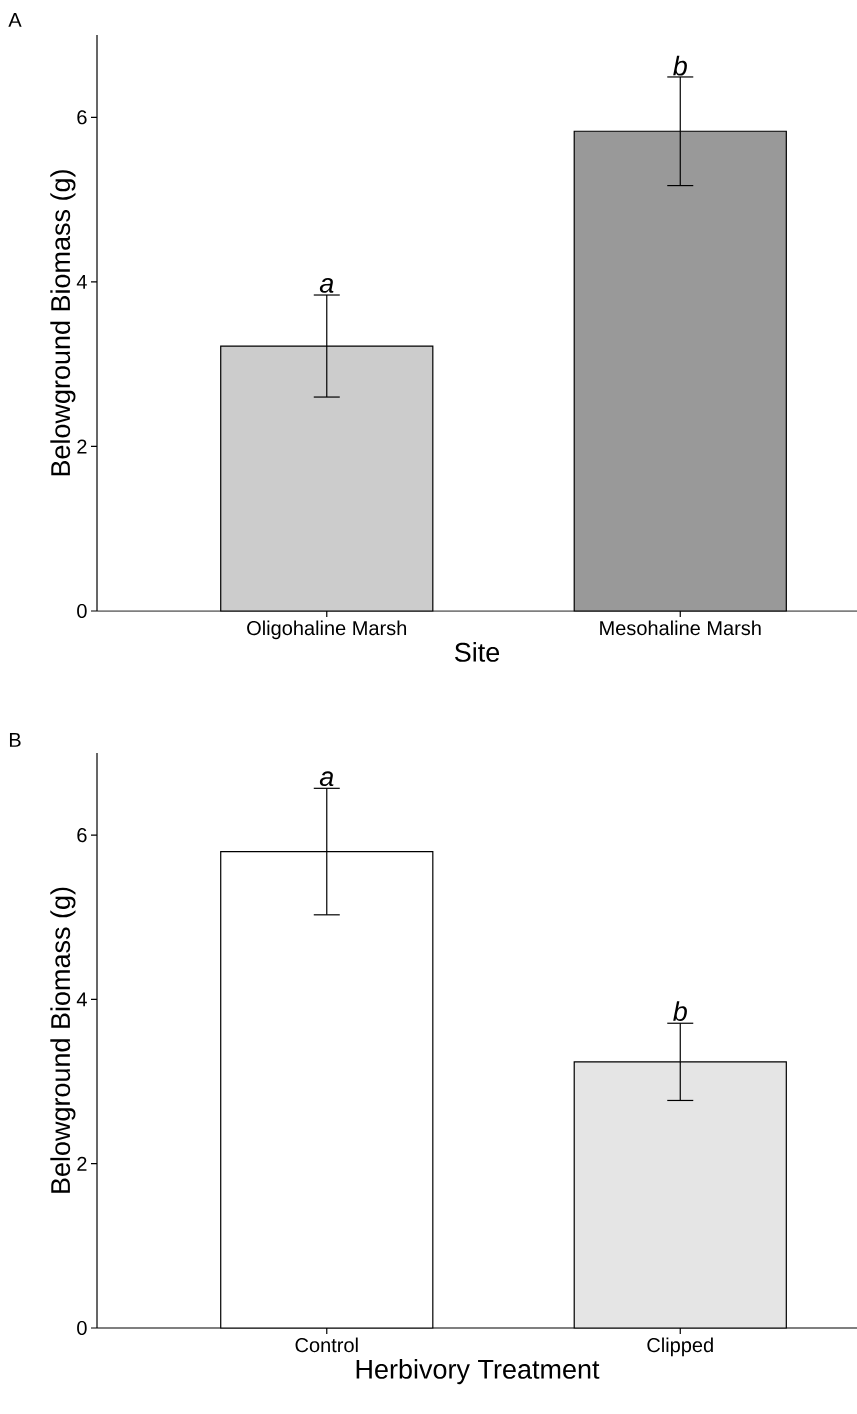 This screenshot has height=1414, width=857. Describe the element at coordinates (477, 652) in the screenshot. I see `x-axis-title: Site` at that location.